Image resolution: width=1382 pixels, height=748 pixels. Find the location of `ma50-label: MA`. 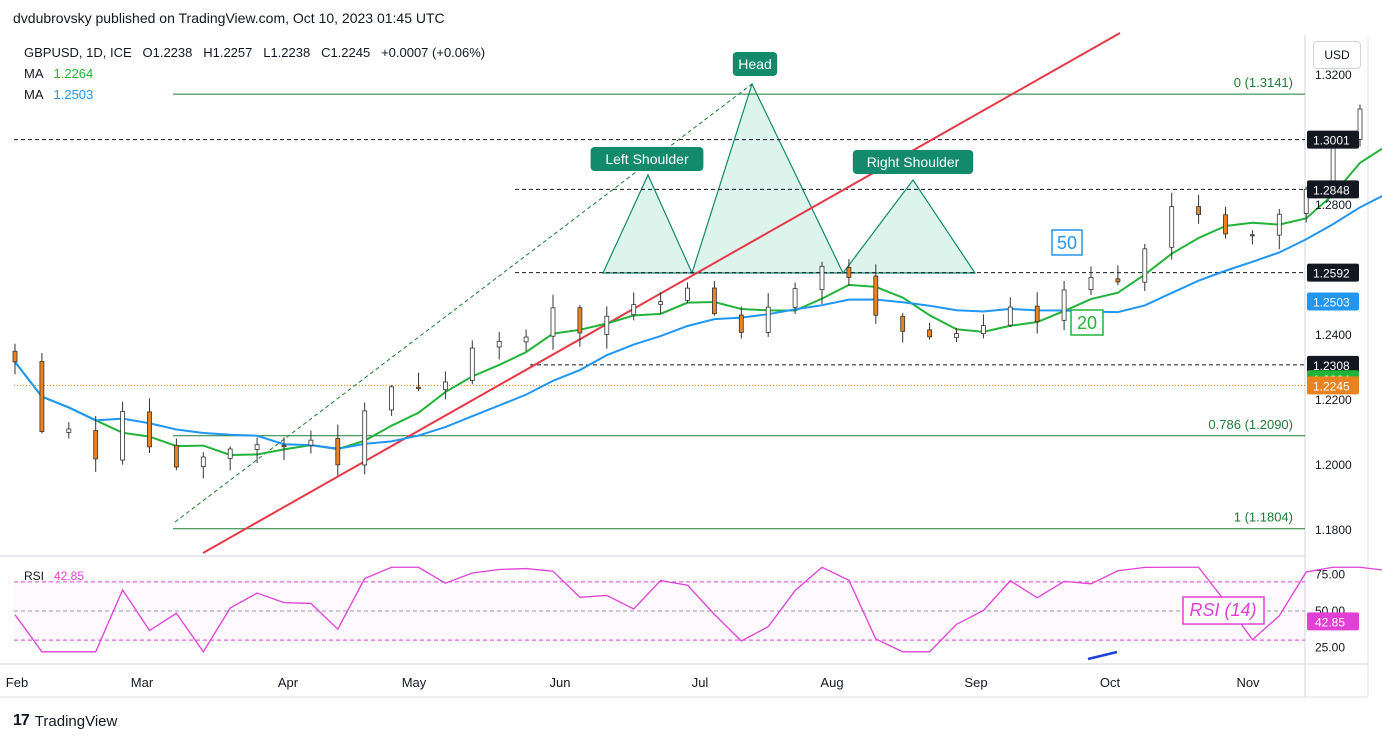

ma50-label: MA is located at coordinates (34, 94).